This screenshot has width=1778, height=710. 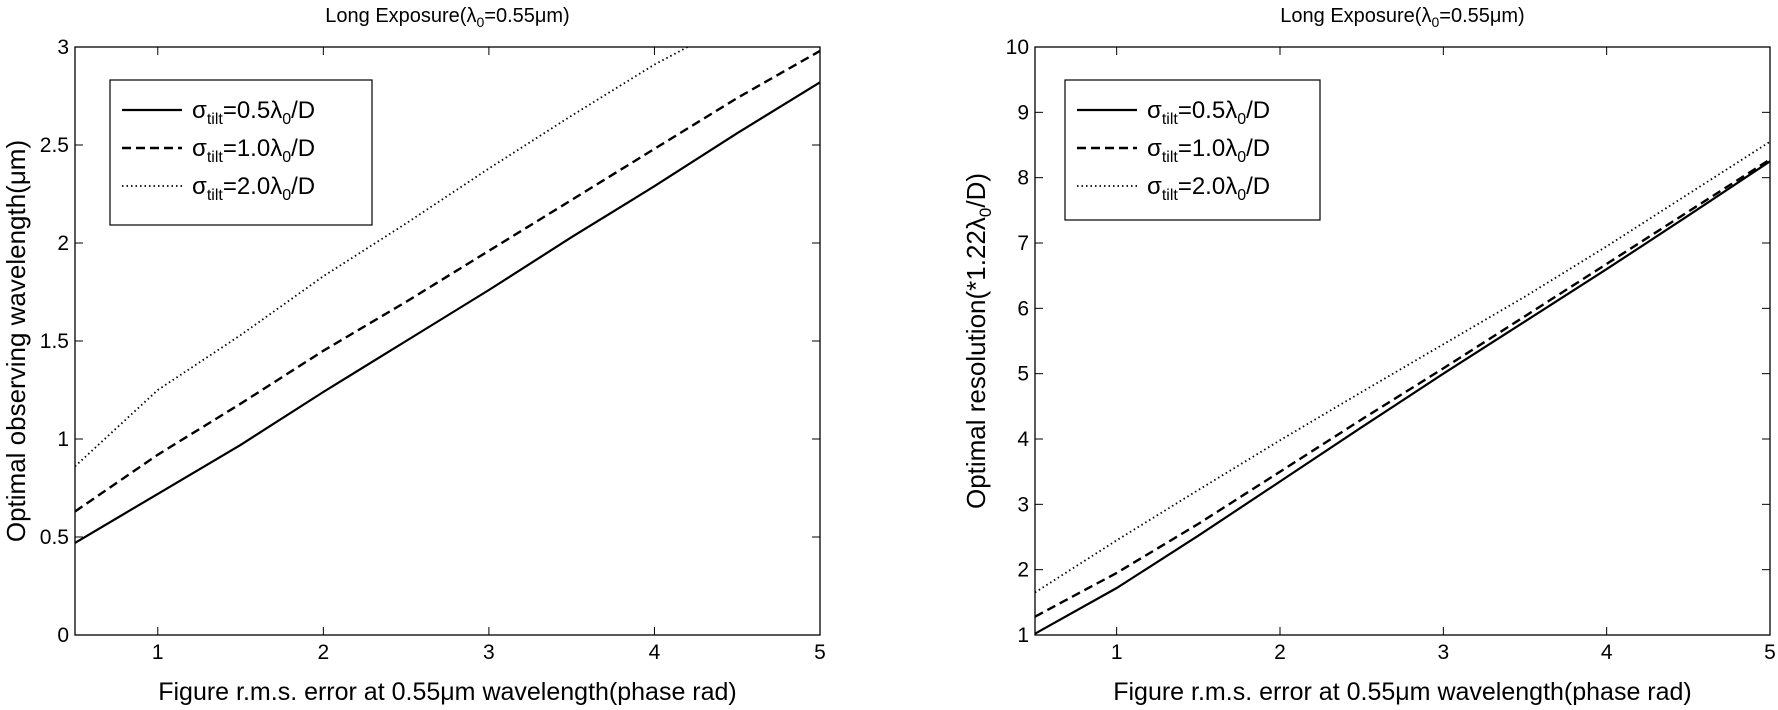 What do you see at coordinates (63, 635) in the screenshot?
I see `y-tick-label: 0` at bounding box center [63, 635].